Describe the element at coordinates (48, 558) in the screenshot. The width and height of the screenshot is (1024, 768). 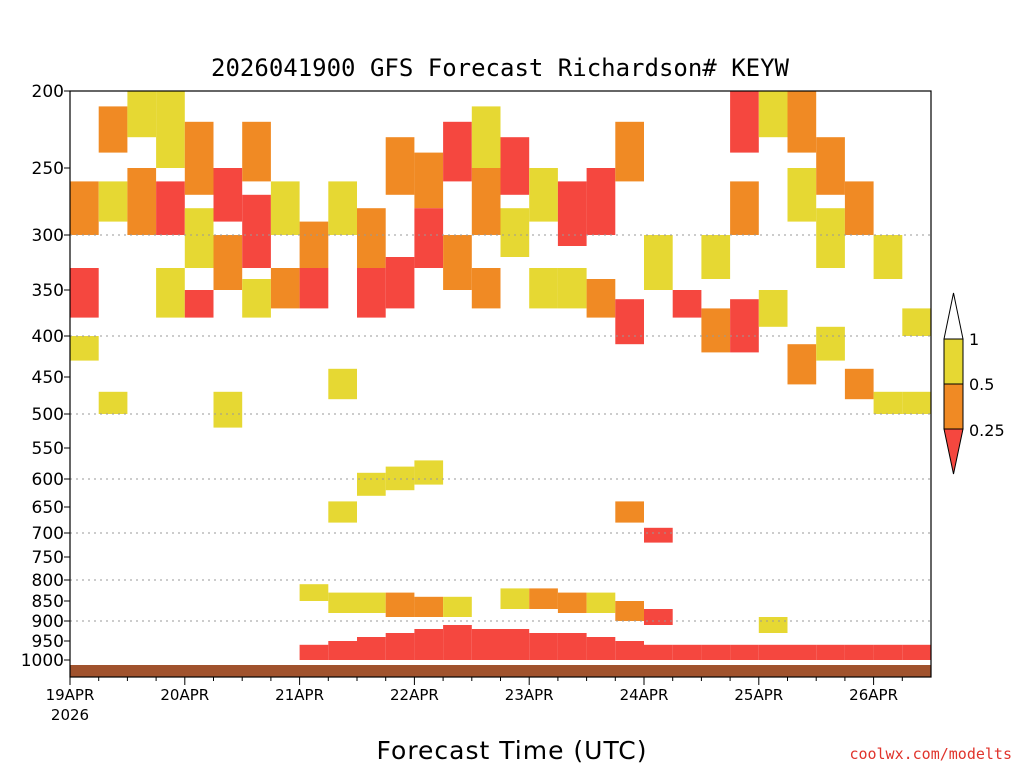
I see `y-tick-label: 750` at that location.